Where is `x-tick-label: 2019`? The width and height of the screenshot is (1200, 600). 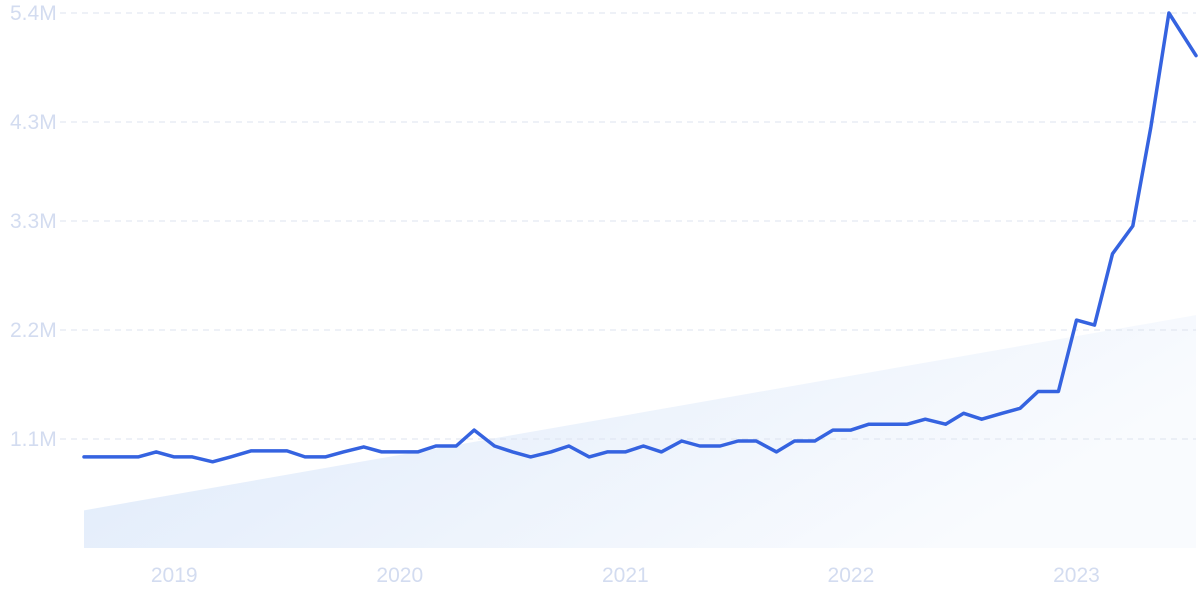 x-tick-label: 2019 is located at coordinates (174, 575).